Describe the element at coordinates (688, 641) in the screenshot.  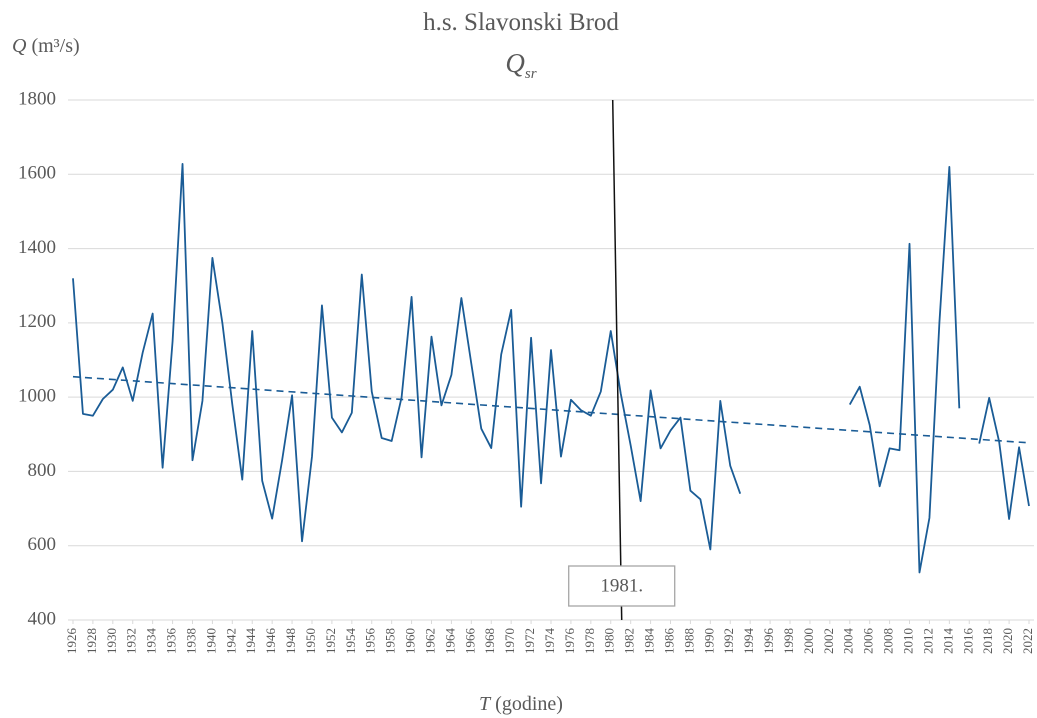
I see `x-tick-label: 1988` at that location.